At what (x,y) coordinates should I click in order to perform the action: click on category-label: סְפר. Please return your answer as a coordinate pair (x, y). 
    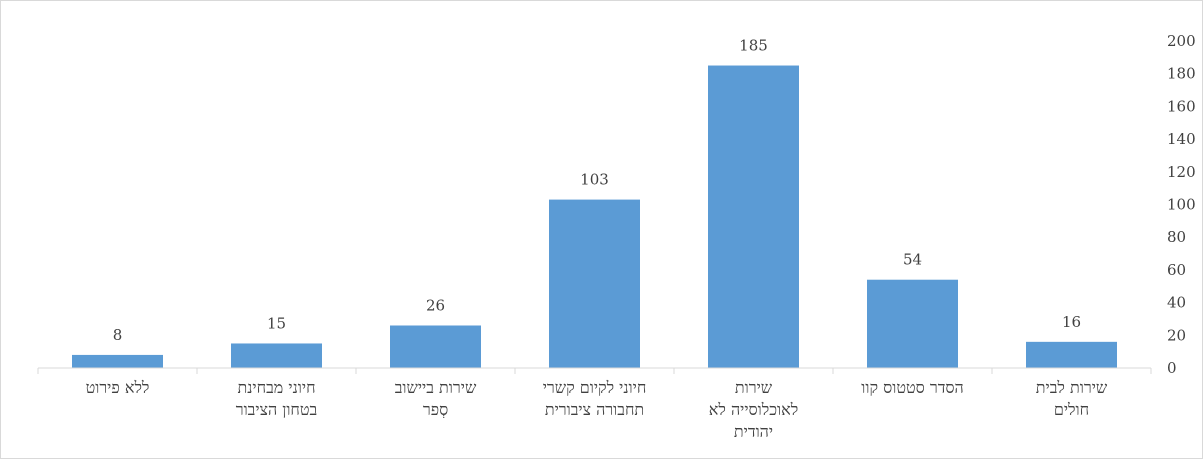
    Looking at the image, I should click on (435, 409).